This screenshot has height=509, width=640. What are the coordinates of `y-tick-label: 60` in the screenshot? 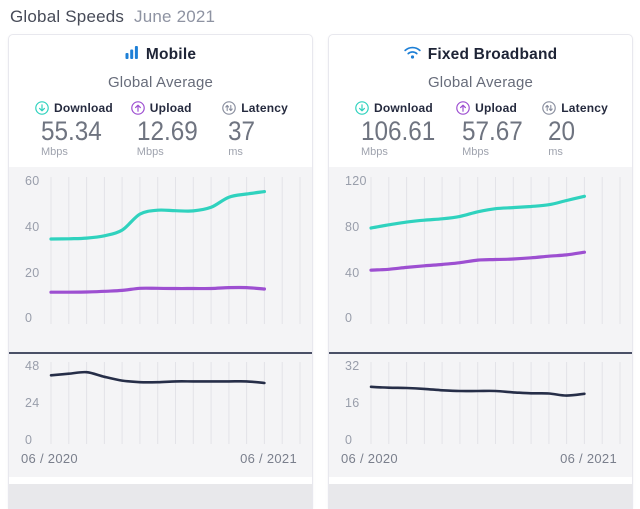 It's located at (32, 181).